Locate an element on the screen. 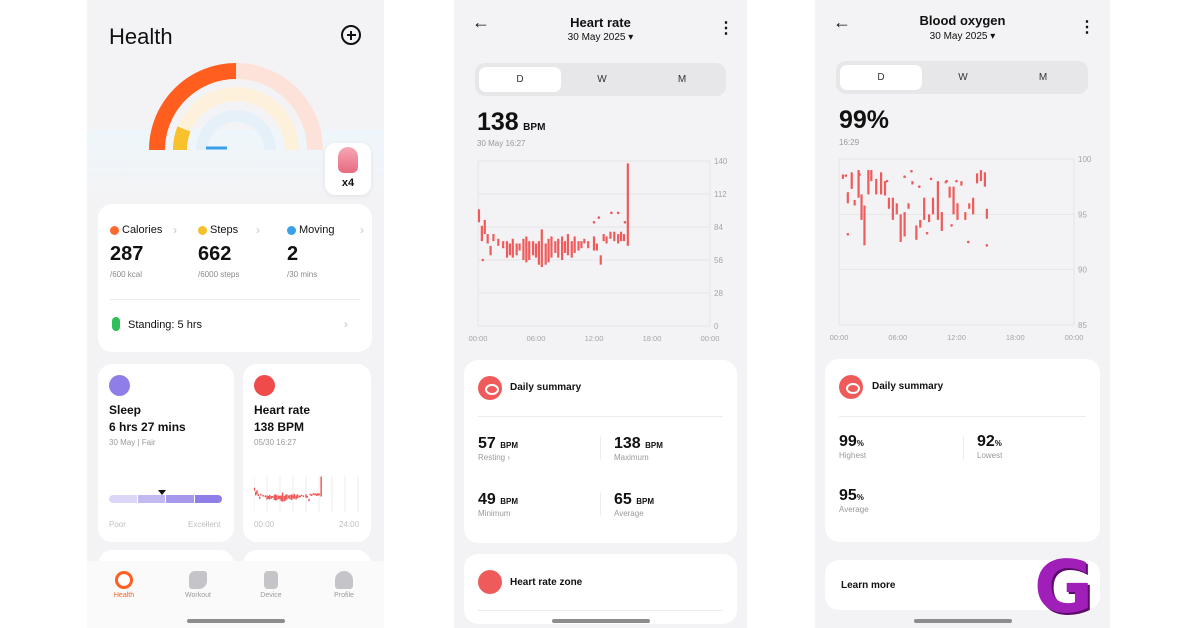  achievement-badge: x4 is located at coordinates (348, 169).